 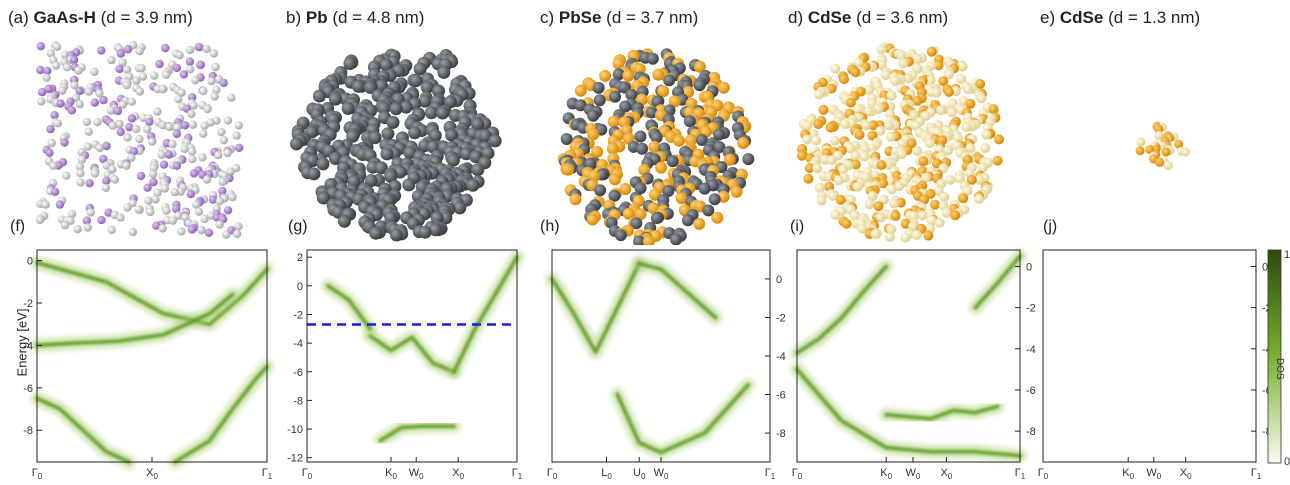 What do you see at coordinates (639, 474) in the screenshot?
I see `x-tick-label: U0` at bounding box center [639, 474].